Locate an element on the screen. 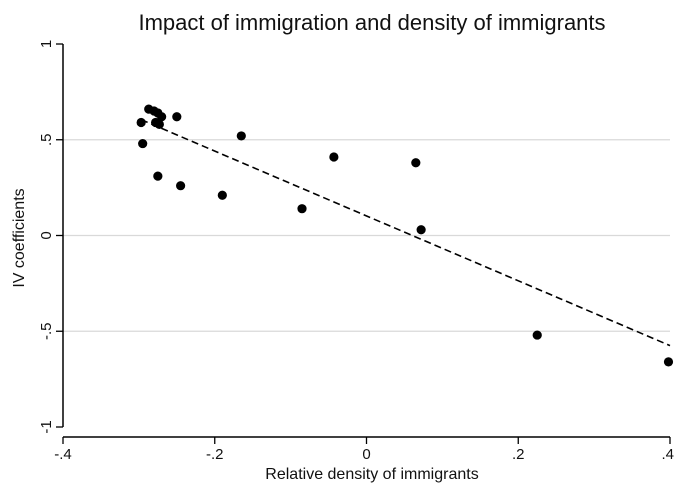 This screenshot has height=489, width=675. x-tick-label: 0 is located at coordinates (366, 454).